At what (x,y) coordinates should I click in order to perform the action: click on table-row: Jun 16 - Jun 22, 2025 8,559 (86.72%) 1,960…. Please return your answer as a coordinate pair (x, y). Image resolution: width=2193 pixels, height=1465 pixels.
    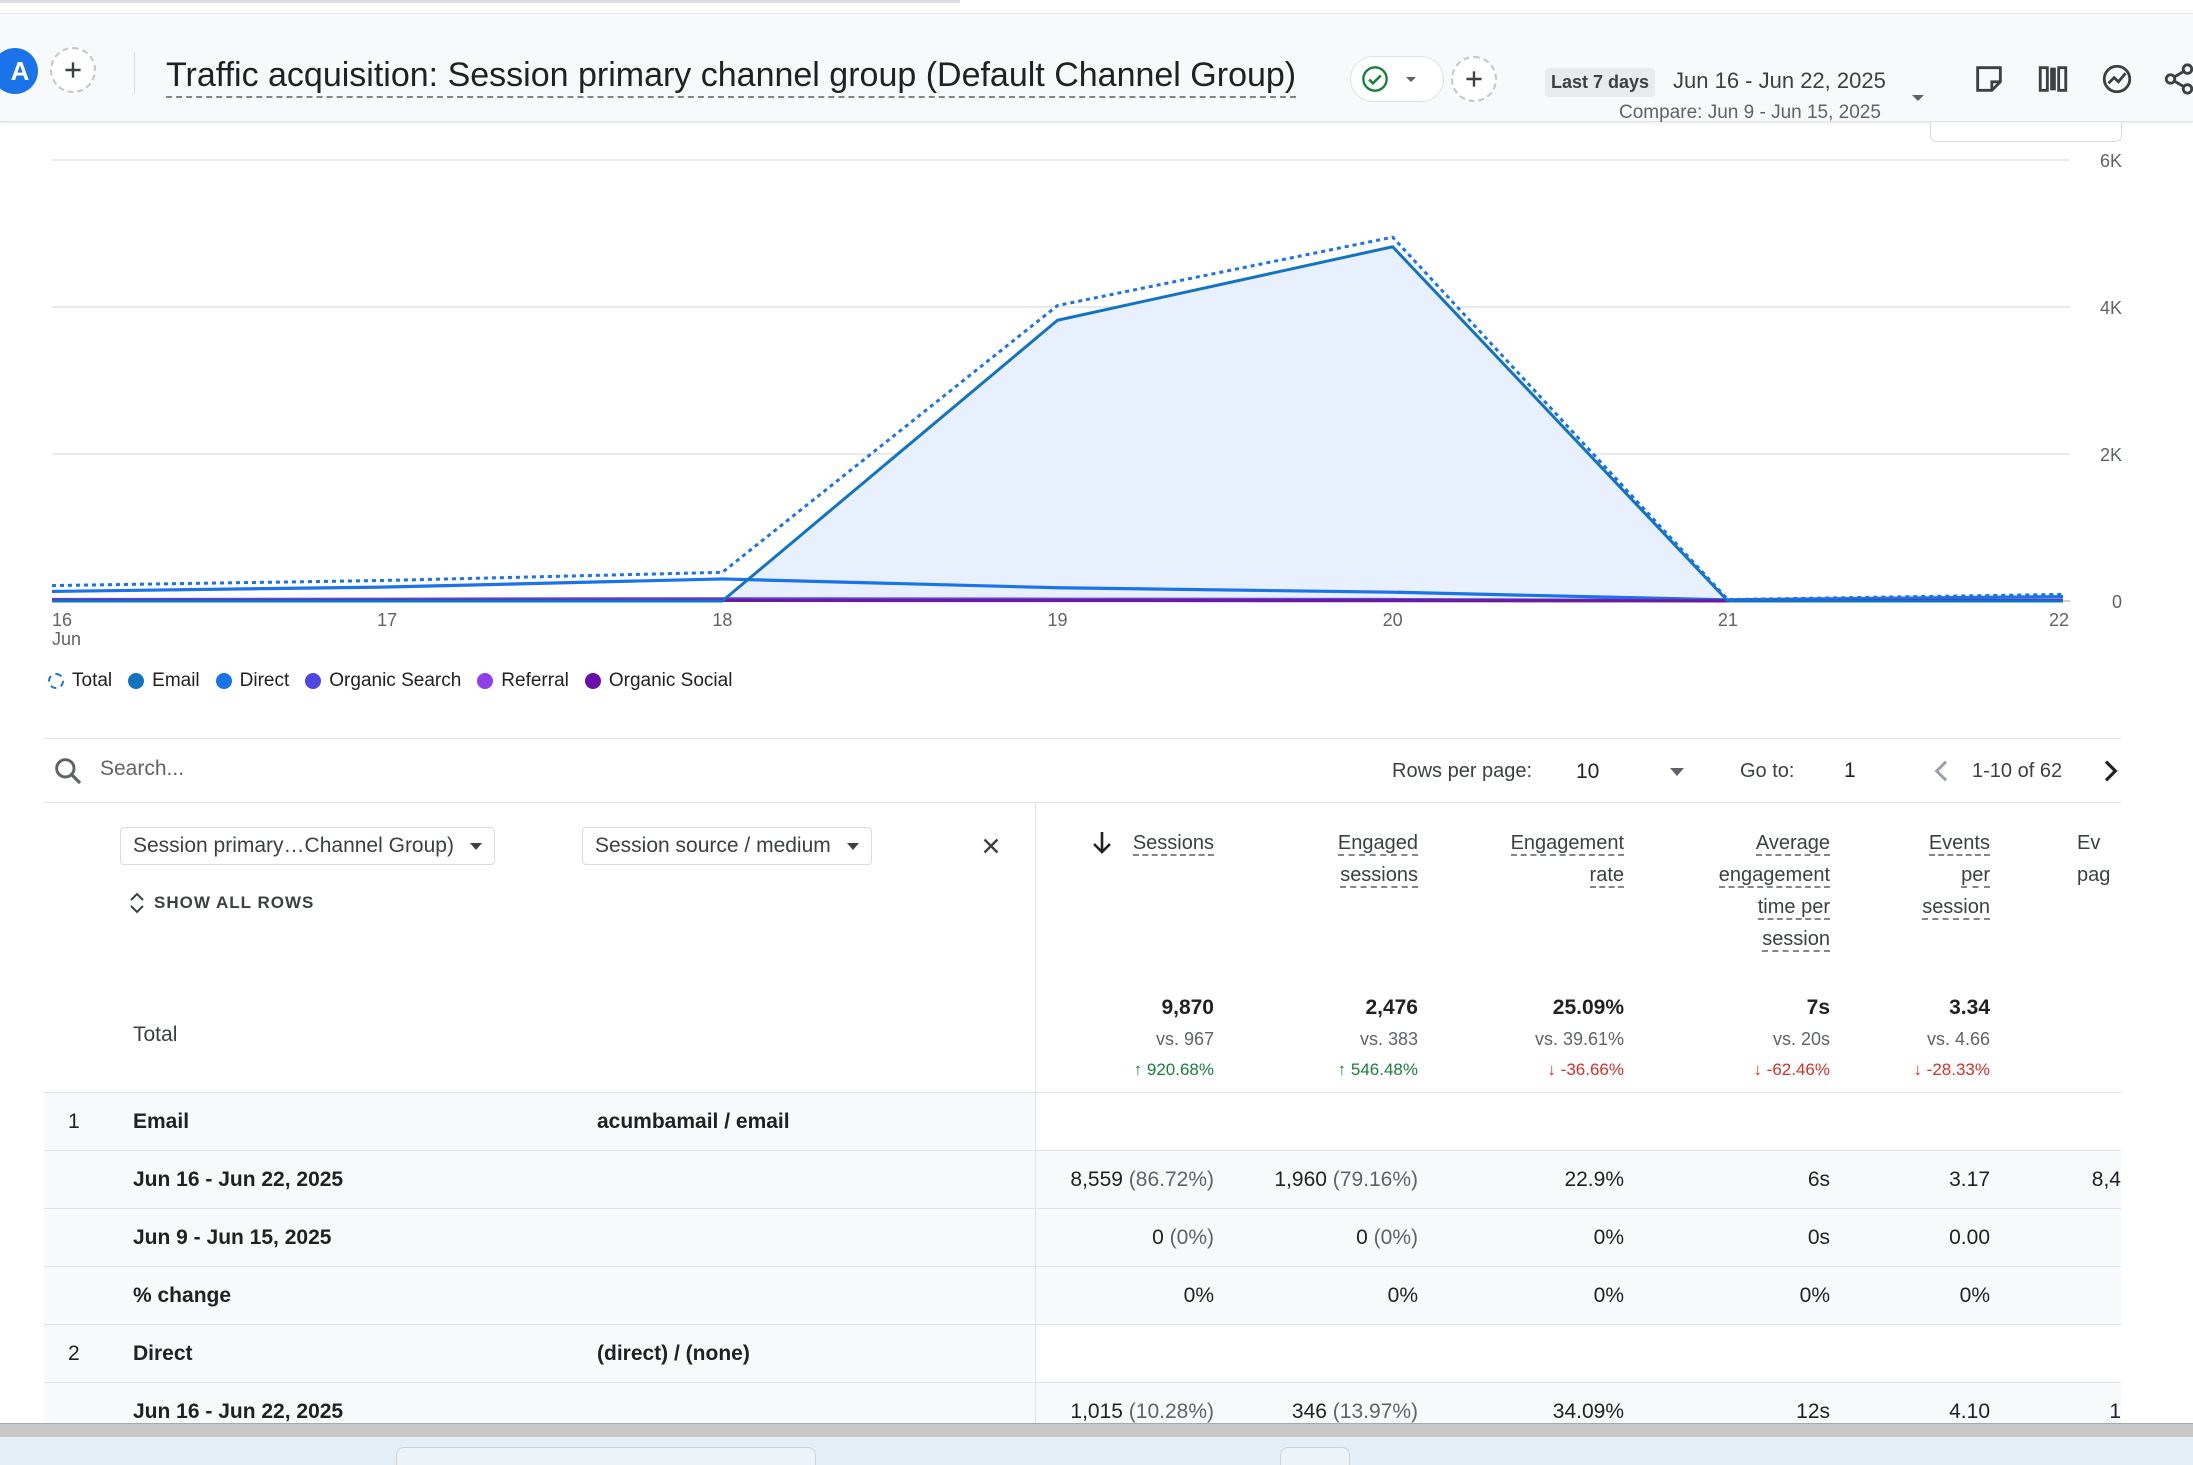
    Looking at the image, I should click on (1082, 1180).